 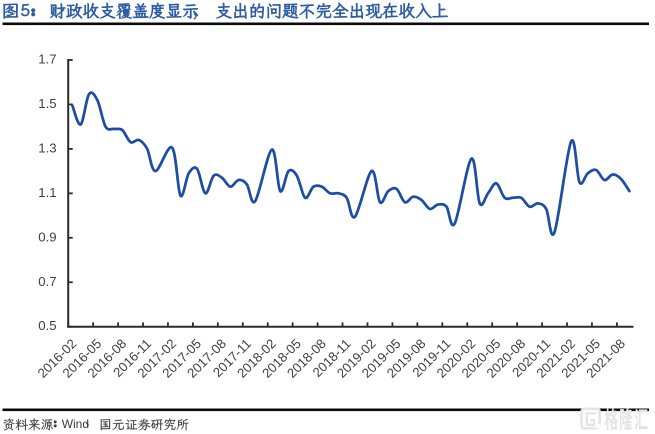 What do you see at coordinates (75, 424) in the screenshot?
I see `svg-text: Wind` at bounding box center [75, 424].